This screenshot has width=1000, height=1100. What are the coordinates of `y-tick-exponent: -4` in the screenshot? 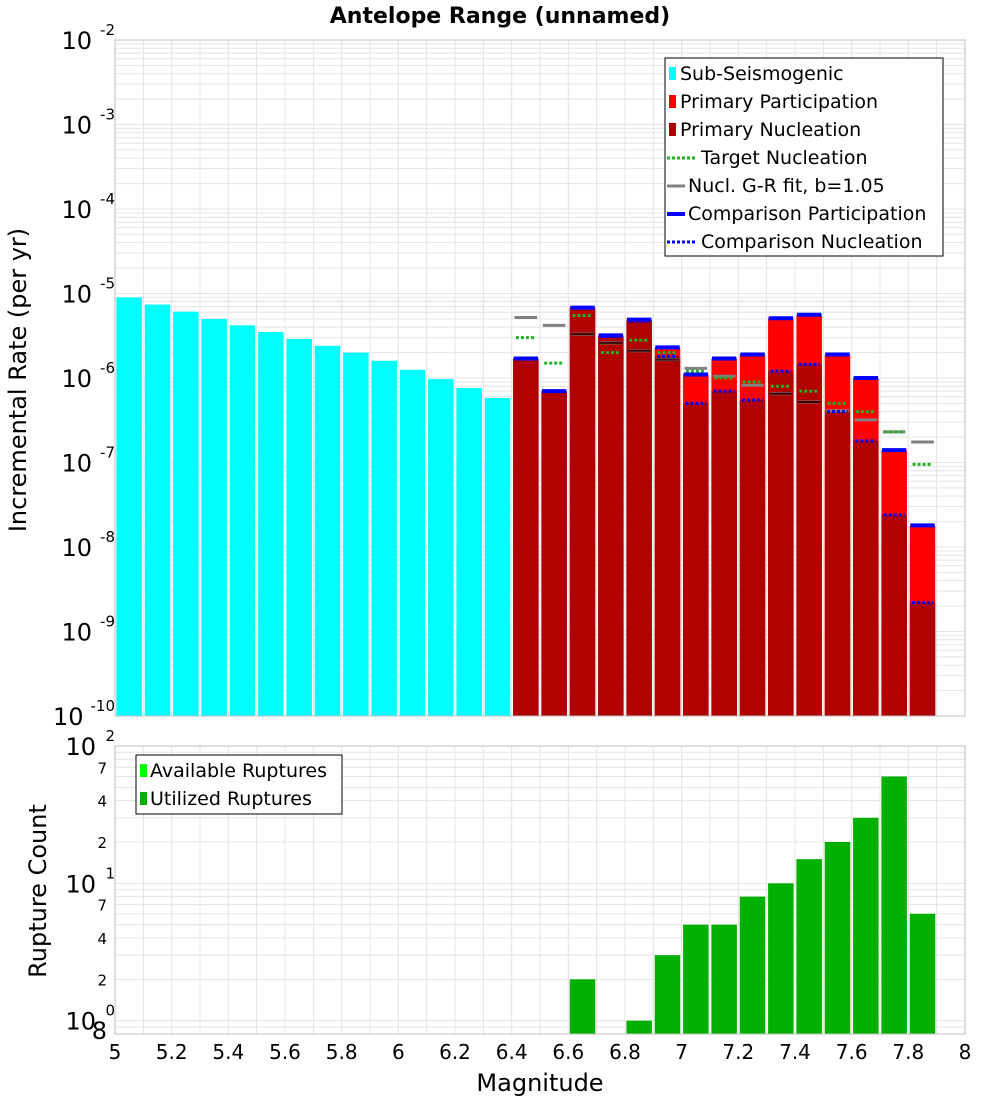 It's located at (107, 199).